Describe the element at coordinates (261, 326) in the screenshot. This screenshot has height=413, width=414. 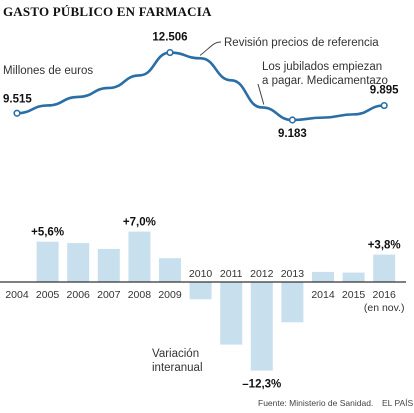
I see `bar-2012` at that location.